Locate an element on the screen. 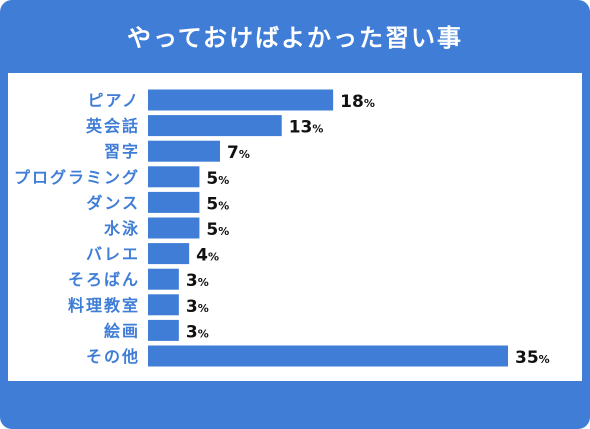 Image resolution: width=590 pixels, height=429 pixels. category-label: その他 is located at coordinates (113, 356).